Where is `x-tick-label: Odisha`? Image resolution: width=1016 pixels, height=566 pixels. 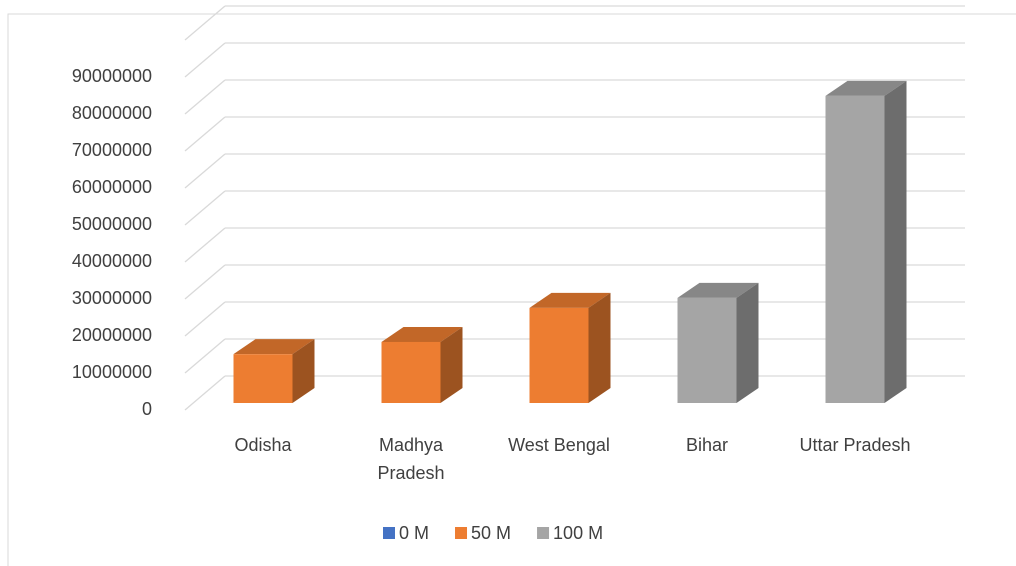 x-tick-label: Odisha is located at coordinates (263, 445).